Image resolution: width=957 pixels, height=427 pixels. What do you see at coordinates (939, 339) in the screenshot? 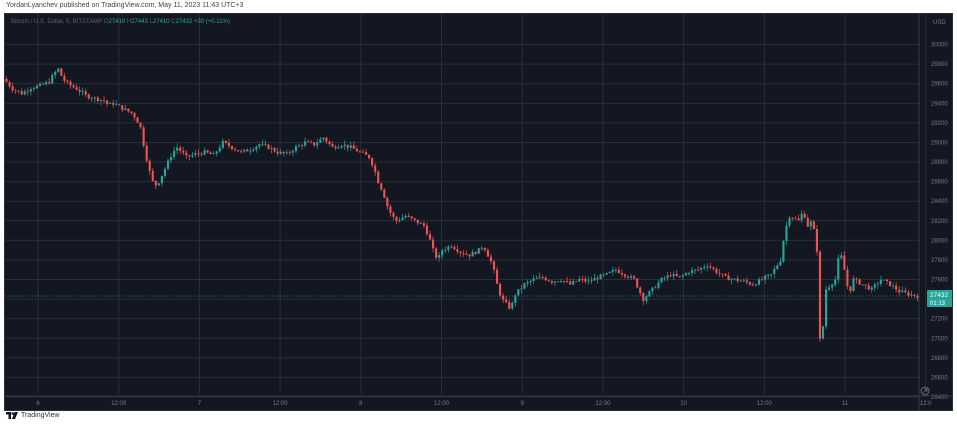
I see `y-tick-label: 27000` at bounding box center [939, 339].